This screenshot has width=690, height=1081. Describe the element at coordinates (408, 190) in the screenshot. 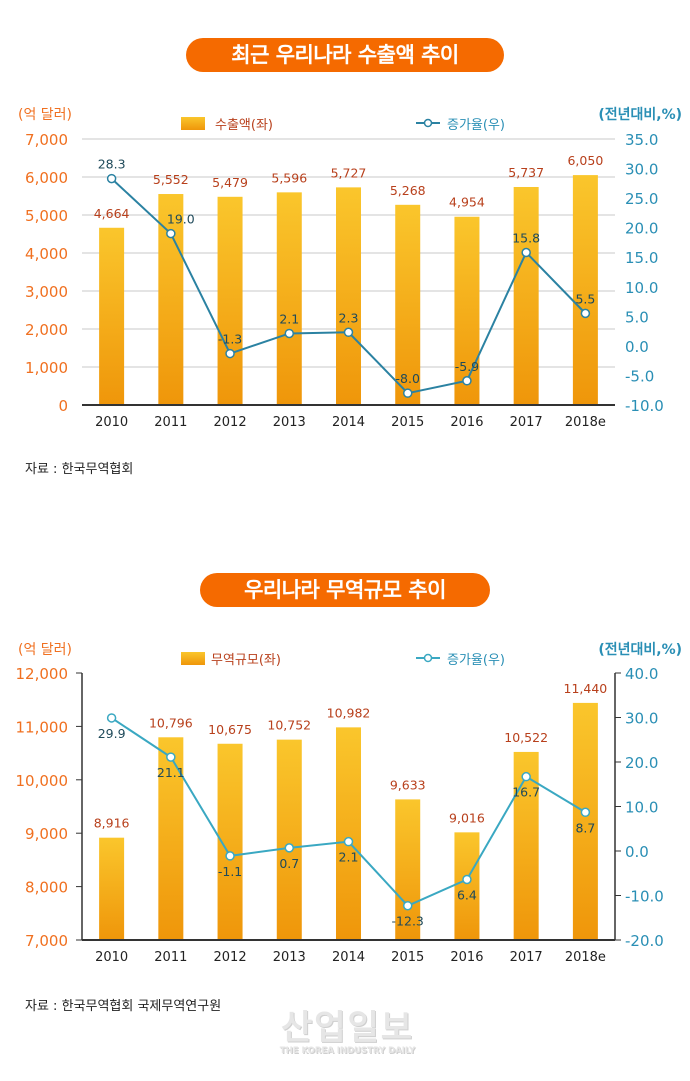

I see `bar-value-label: 5,268` at that location.